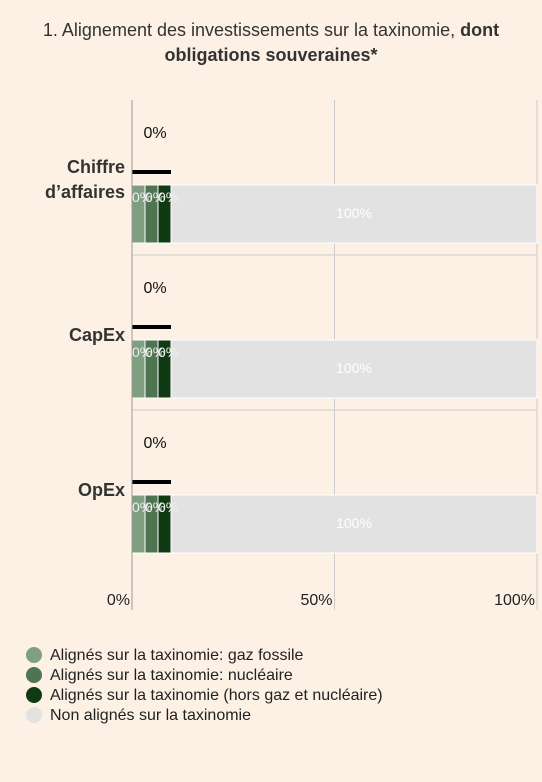 Image resolution: width=542 pixels, height=782 pixels. What do you see at coordinates (101, 489) in the screenshot?
I see `category-label: OpEx` at bounding box center [101, 489].